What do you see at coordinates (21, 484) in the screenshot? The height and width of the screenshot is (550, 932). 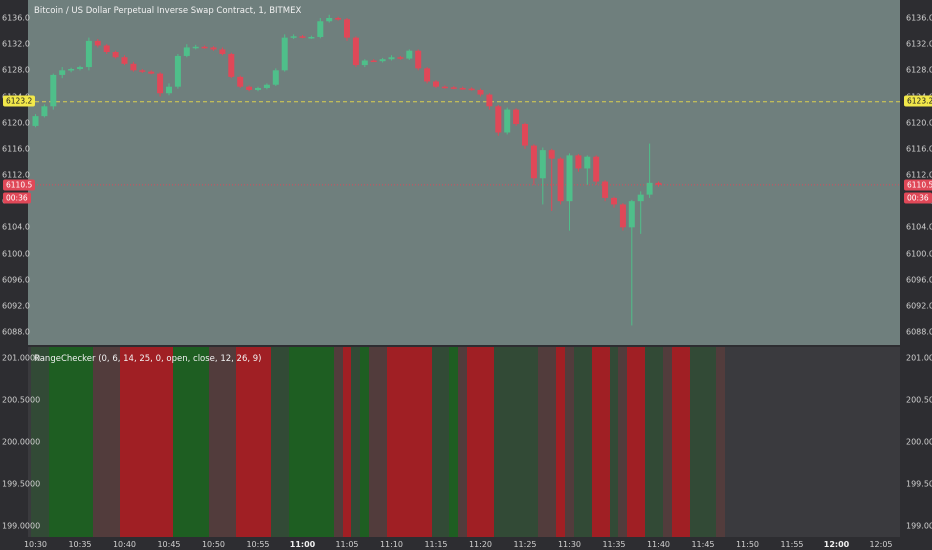 I see `indicator-tick-label-left: 199.5000` at bounding box center [21, 484].